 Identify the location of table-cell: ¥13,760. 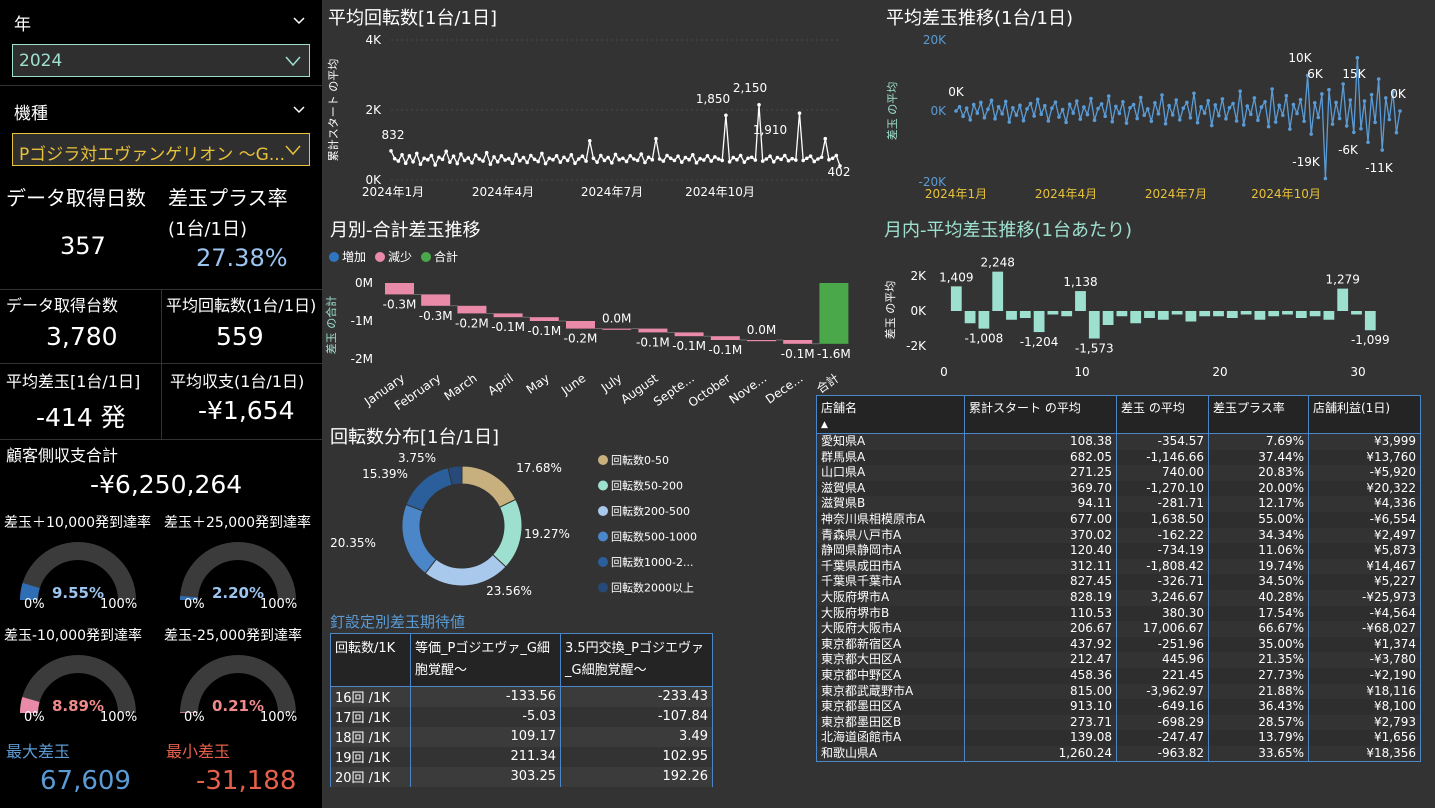
(1364, 457).